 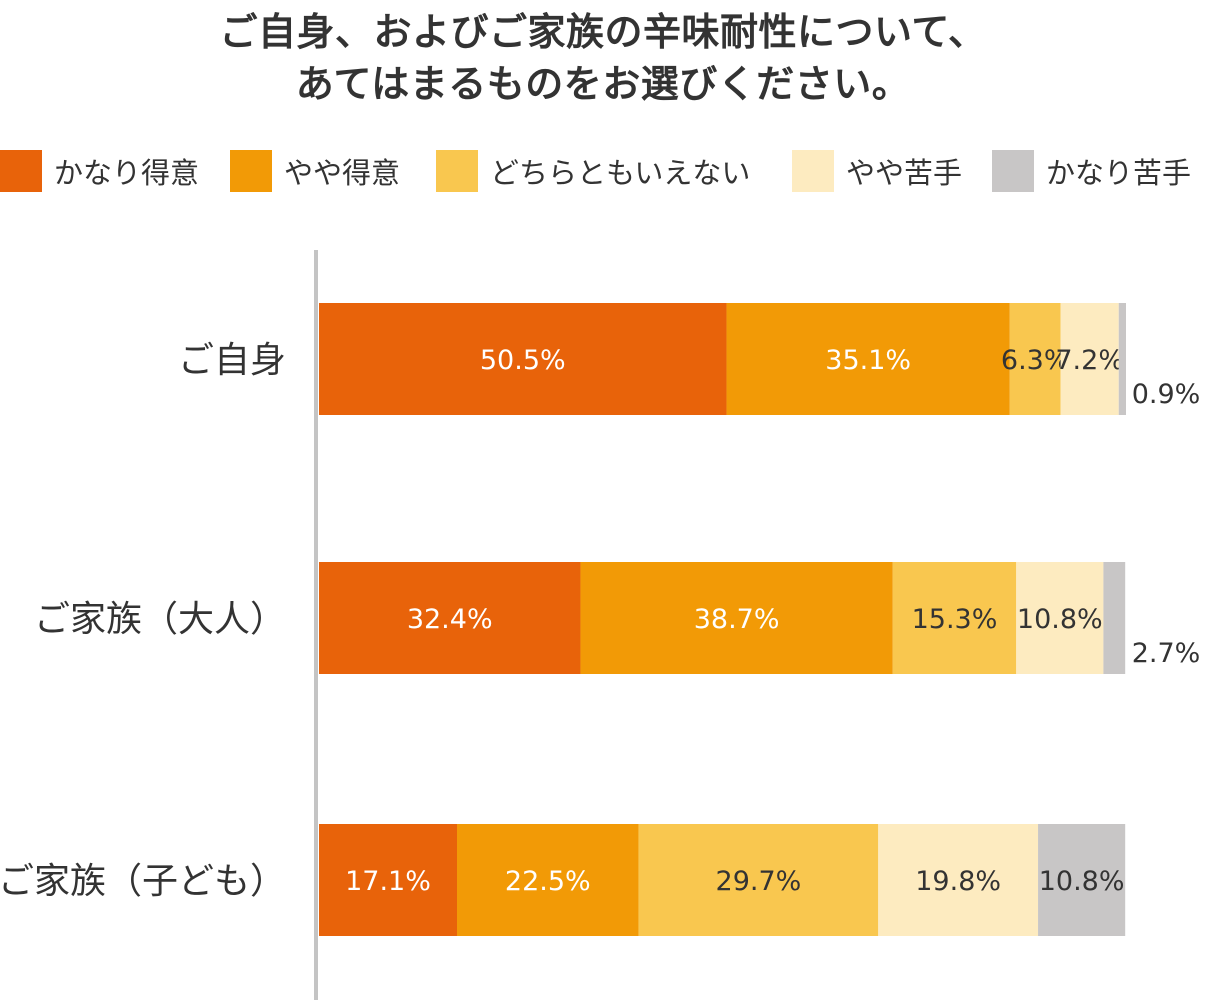 I want to click on legend-item-3: やや苦手, so click(x=877, y=171).